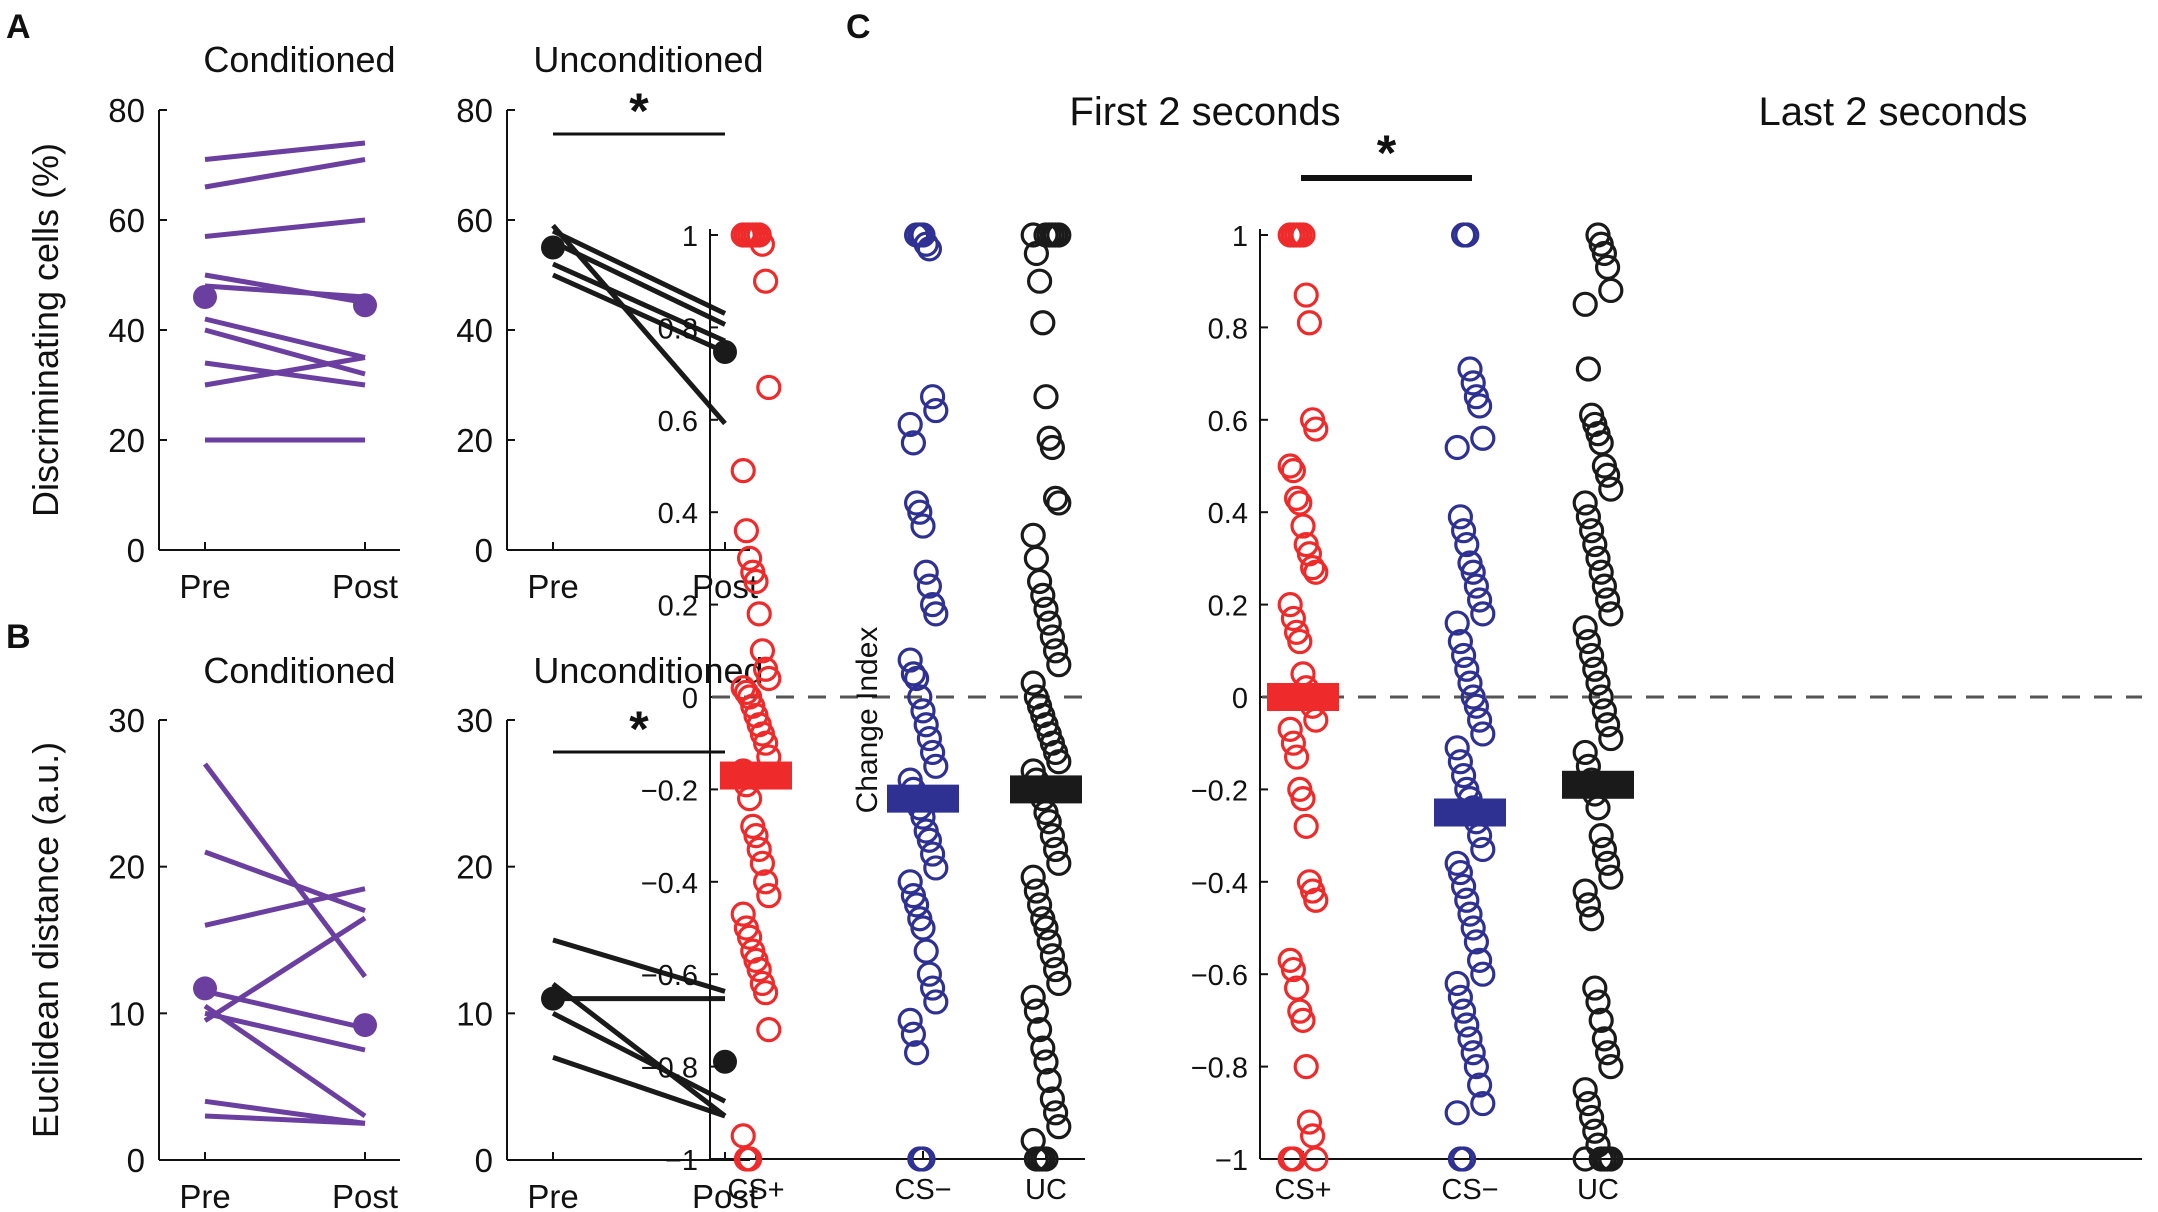 This screenshot has width=2158, height=1212. Describe the element at coordinates (1231, 1161) in the screenshot. I see `y-tick-label: −1` at that location.